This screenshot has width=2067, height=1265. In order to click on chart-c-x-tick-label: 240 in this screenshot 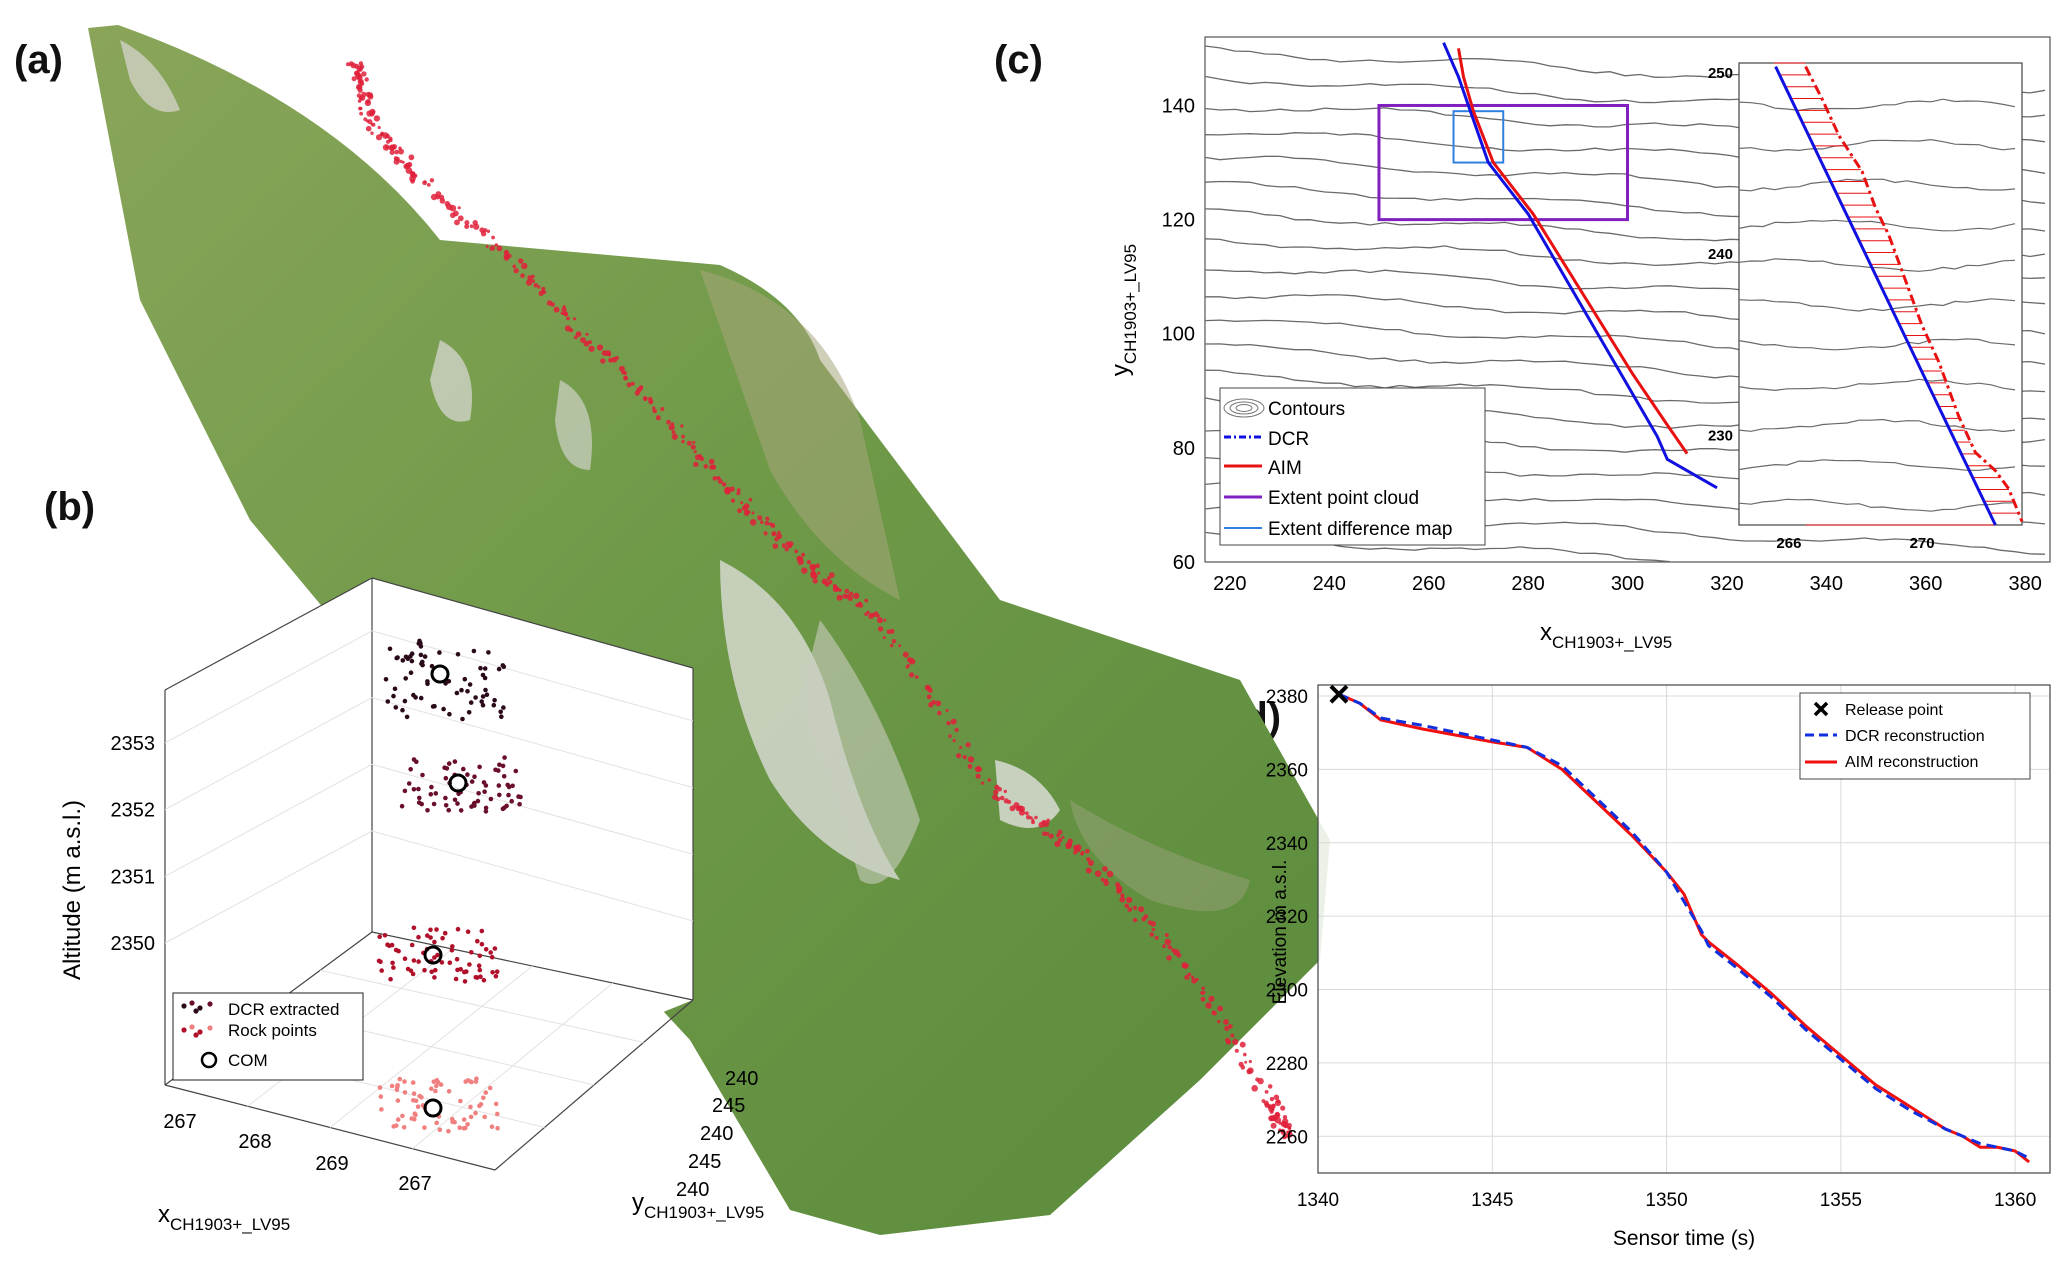, I will do `click(1329, 584)`.